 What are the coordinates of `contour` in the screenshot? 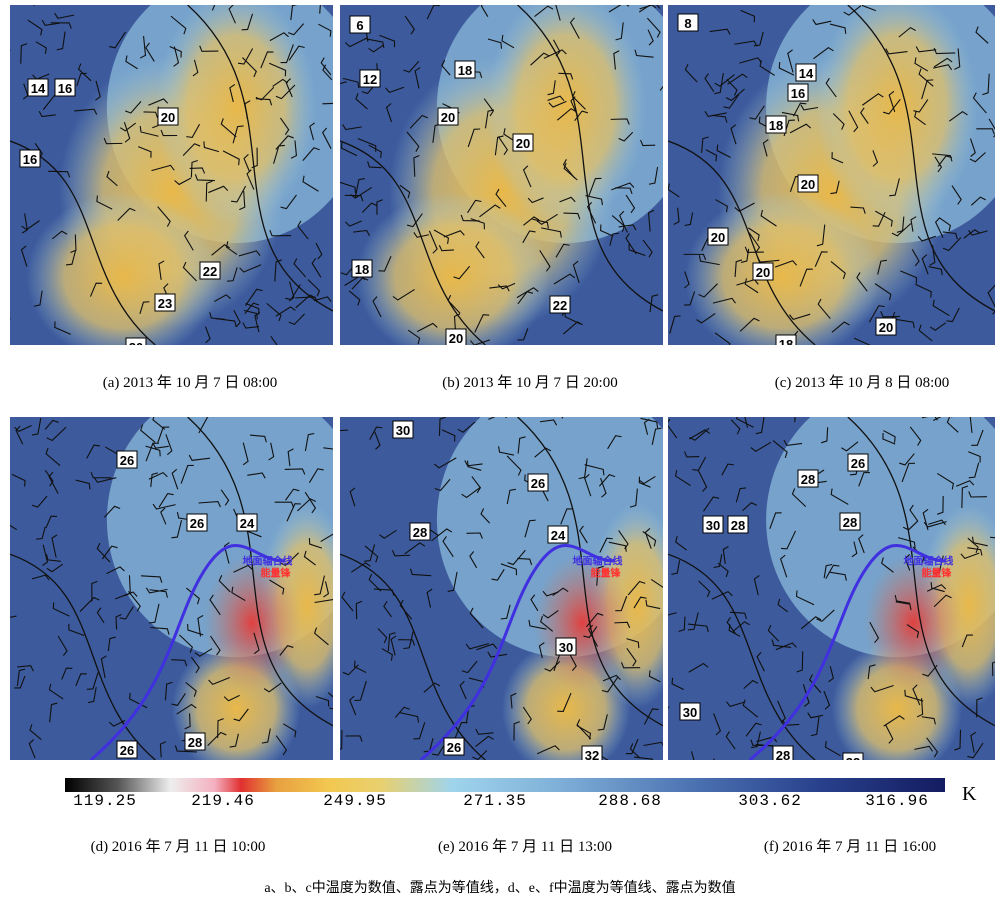 It's located at (413, 656).